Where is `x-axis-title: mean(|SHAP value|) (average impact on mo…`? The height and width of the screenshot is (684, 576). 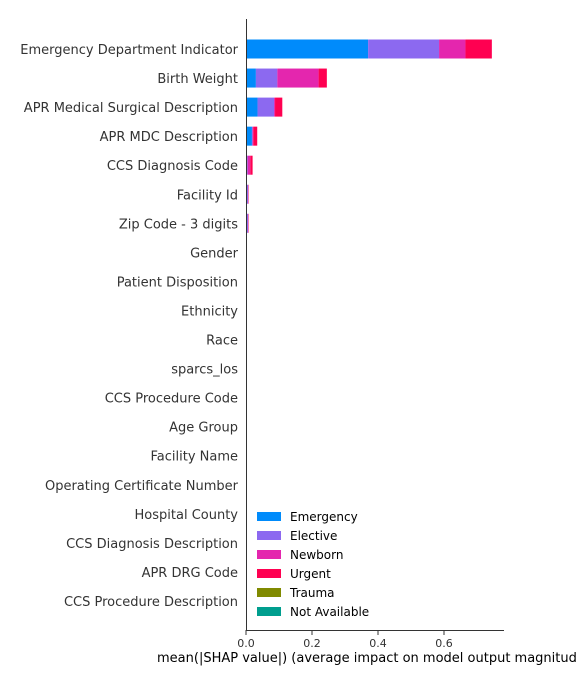
x-axis-title: mean(|SHAP value|) (average impact on mo… is located at coordinates (366, 658).